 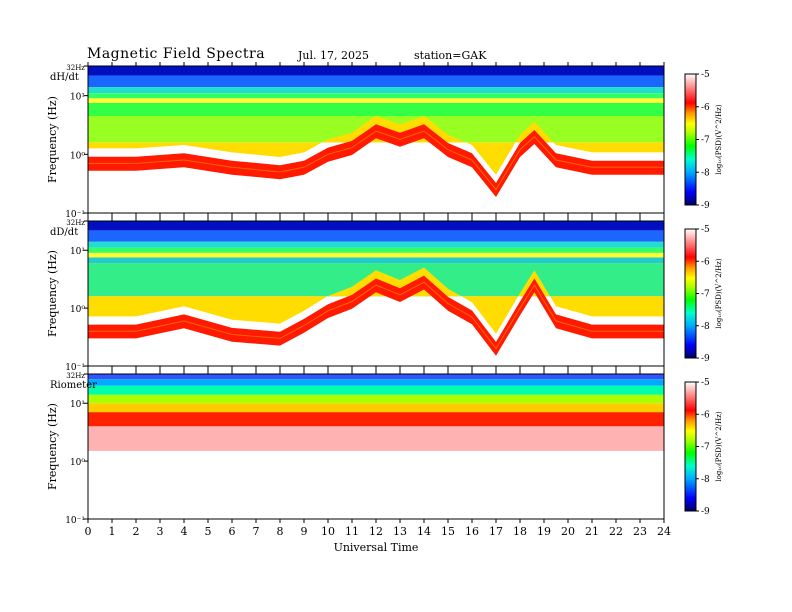 I want to click on x-tick-label: 21, so click(x=592, y=531).